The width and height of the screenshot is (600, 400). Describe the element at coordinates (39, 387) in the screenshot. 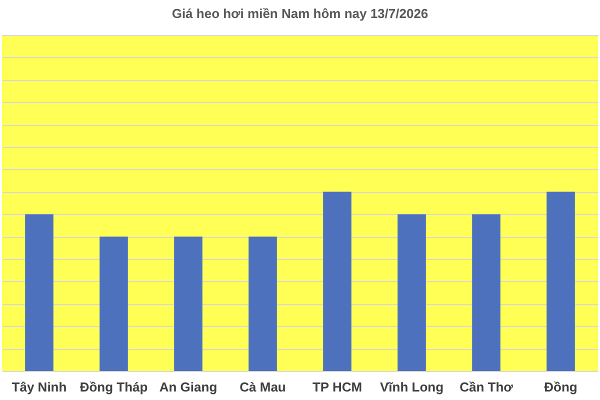

I see `x-tick-label: Tây Ninh` at that location.